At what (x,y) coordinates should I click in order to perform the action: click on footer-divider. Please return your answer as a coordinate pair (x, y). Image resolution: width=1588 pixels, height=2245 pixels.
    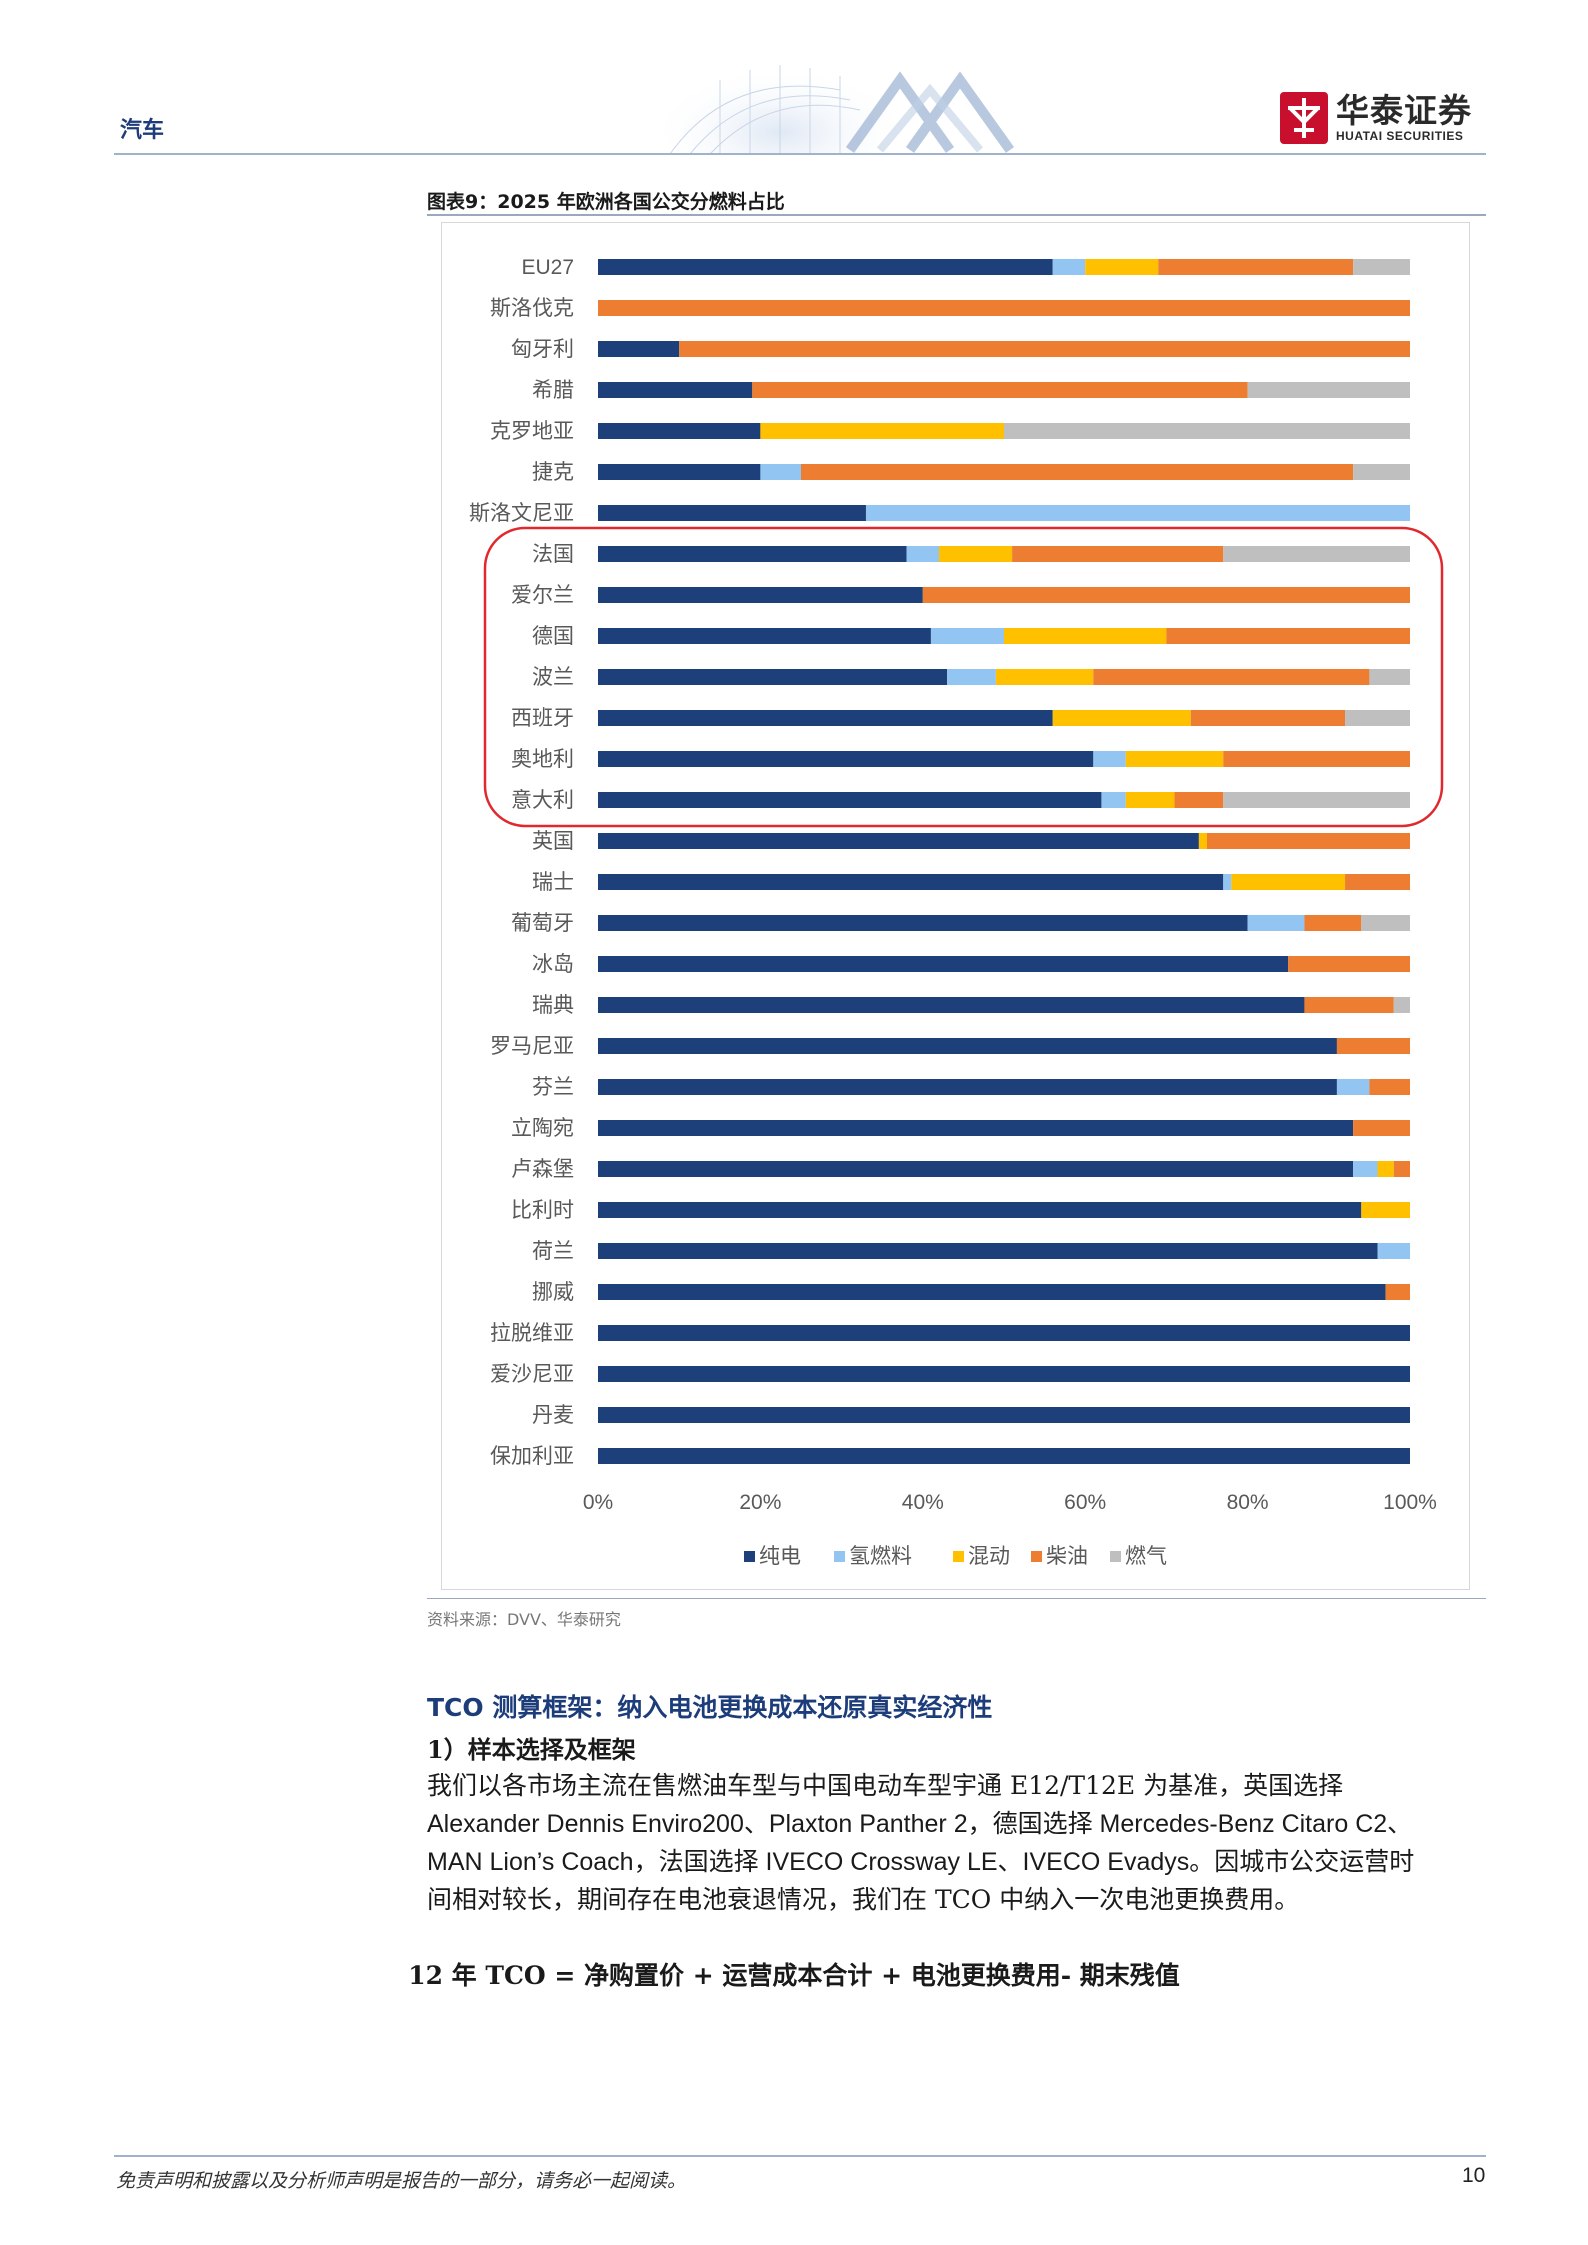
    Looking at the image, I should click on (800, 2156).